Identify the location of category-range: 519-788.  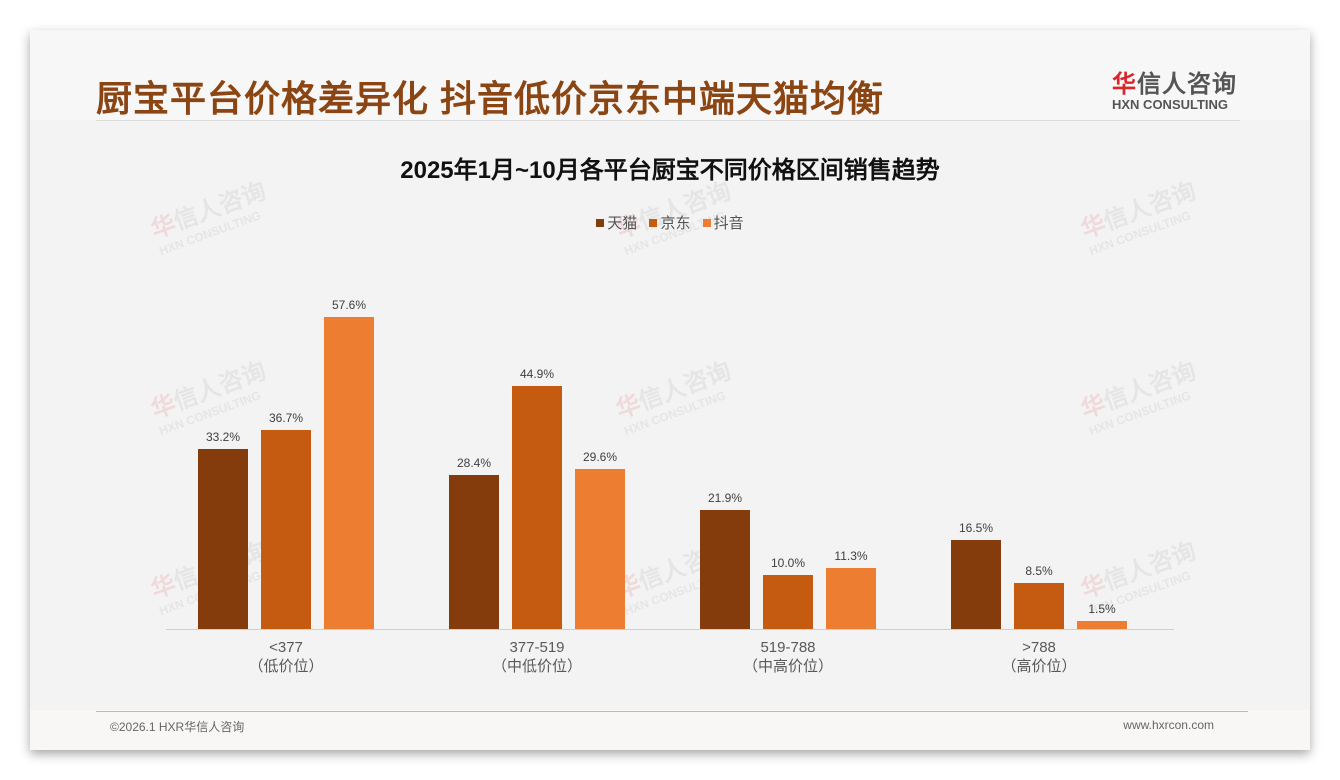
(788, 647).